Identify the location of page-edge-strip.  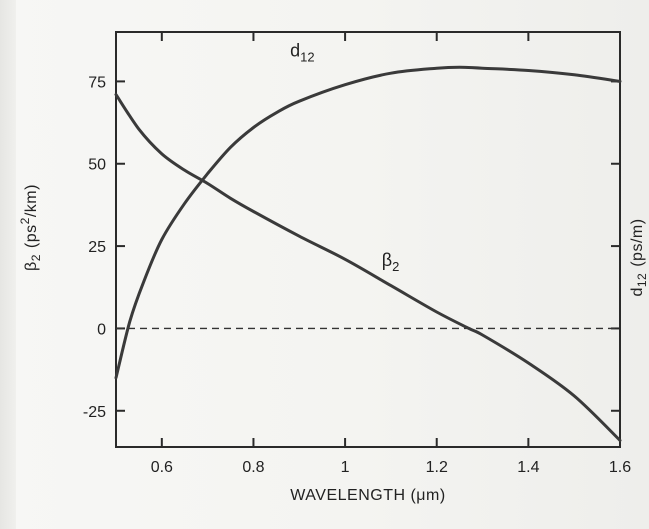
(8, 264).